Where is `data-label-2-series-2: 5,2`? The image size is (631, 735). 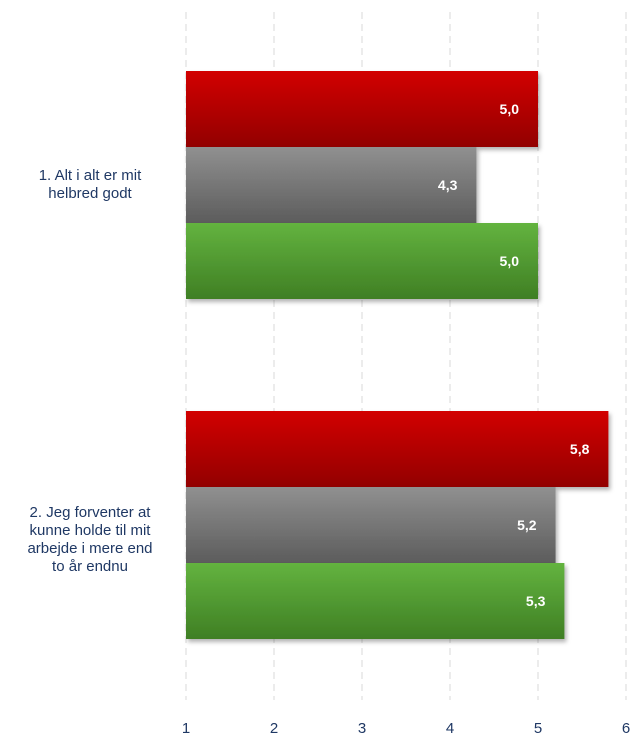
data-label-2-series-2: 5,2 is located at coordinates (527, 525).